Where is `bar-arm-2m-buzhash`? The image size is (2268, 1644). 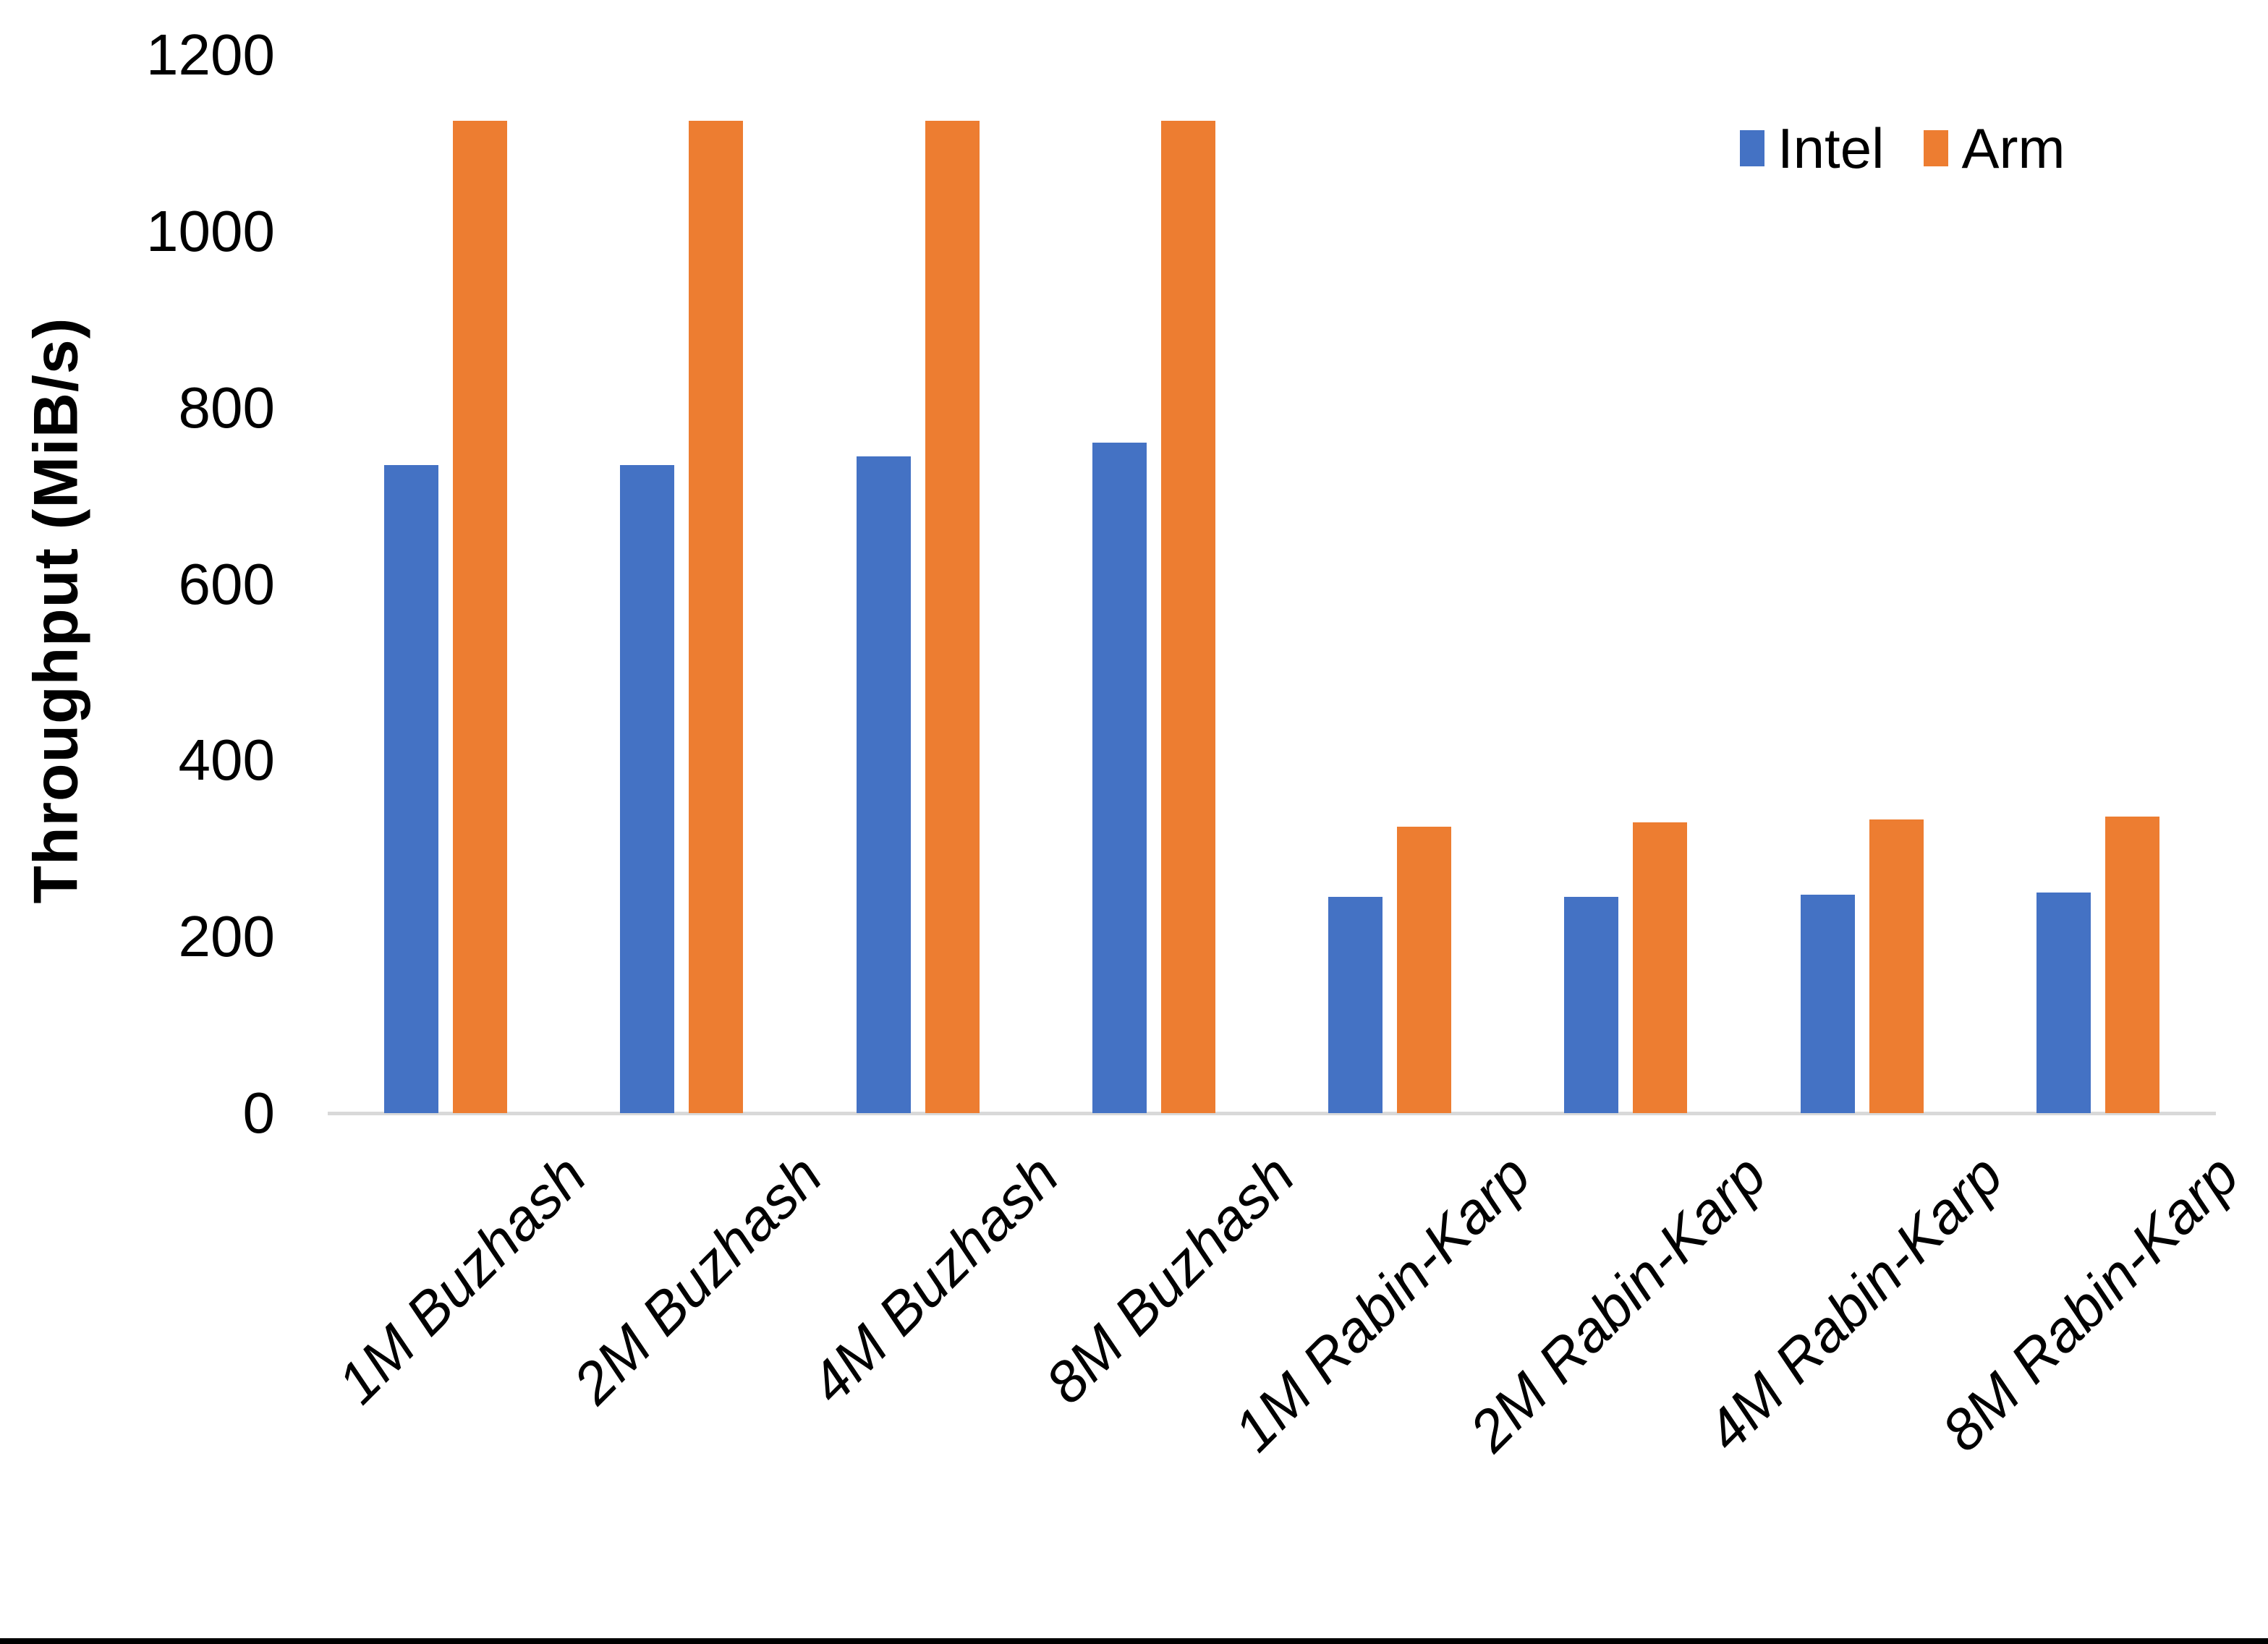 bar-arm-2m-buzhash is located at coordinates (716, 617).